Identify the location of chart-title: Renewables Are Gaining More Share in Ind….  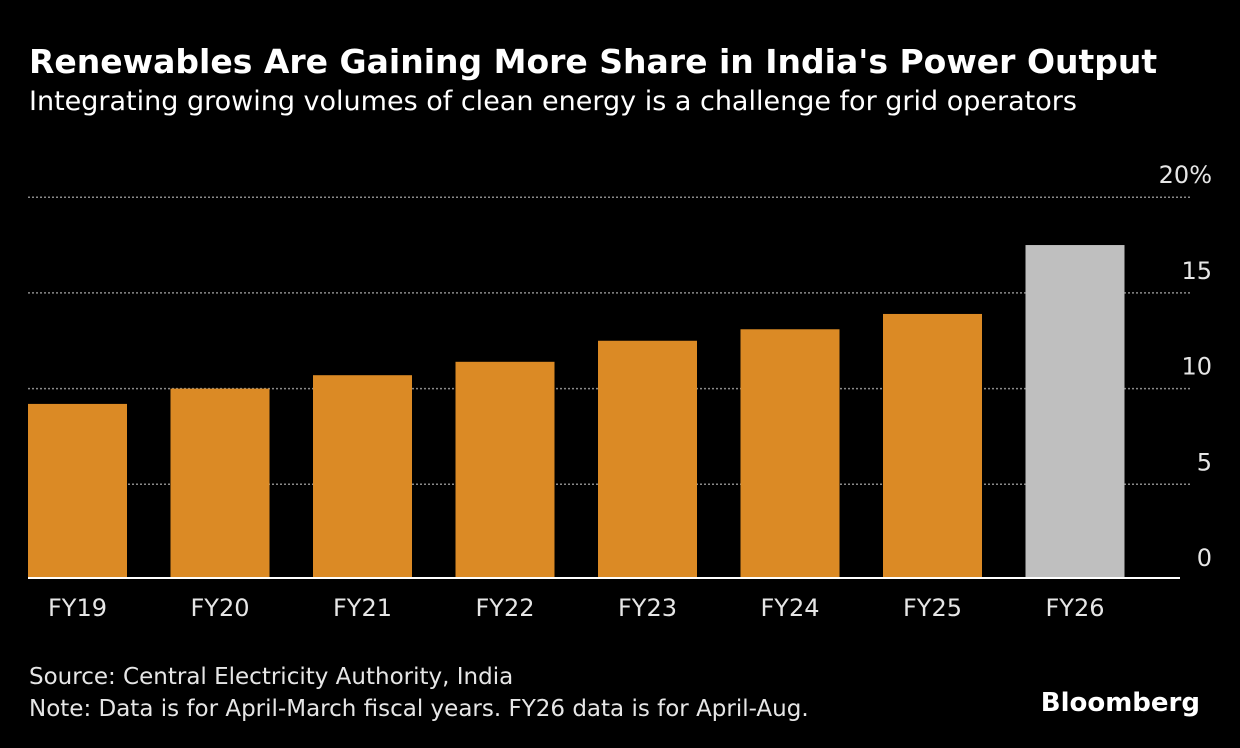
(593, 61).